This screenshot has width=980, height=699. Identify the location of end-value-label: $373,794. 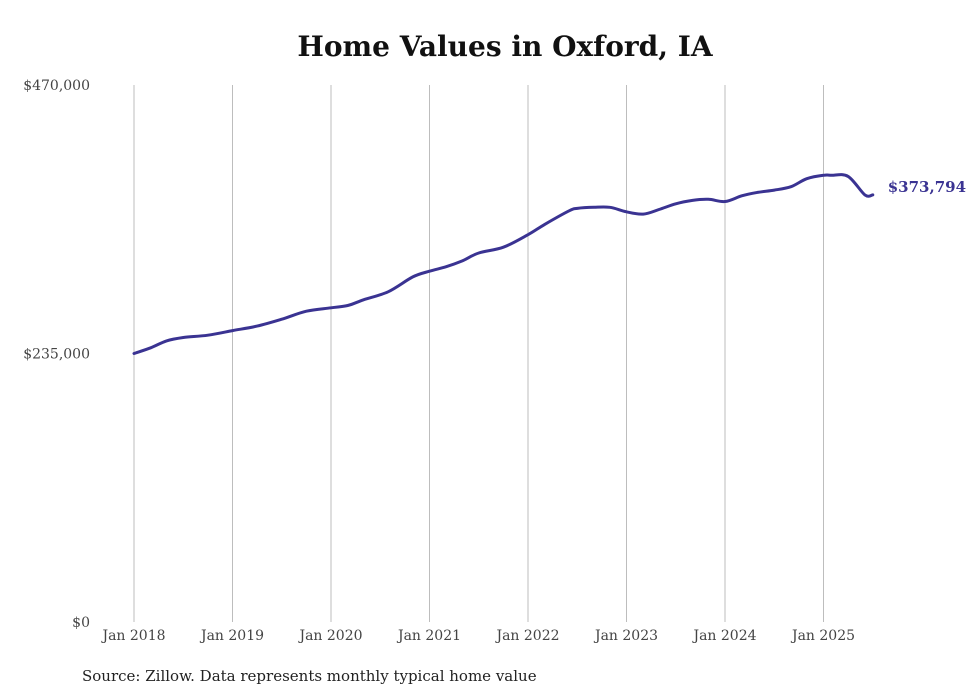
(927, 187).